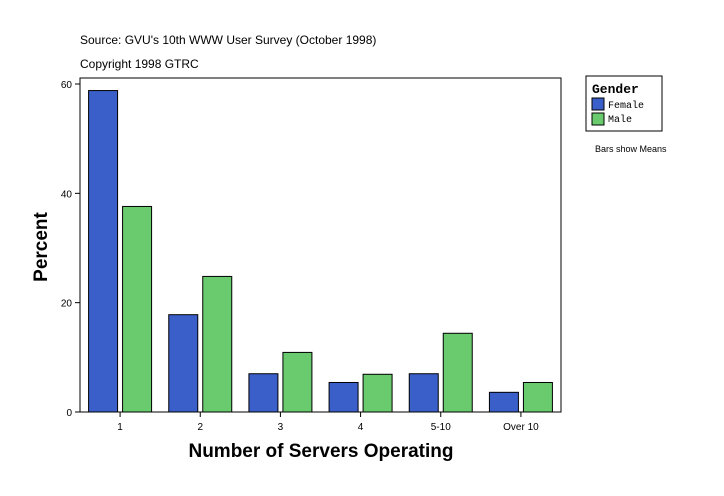 Image resolution: width=724 pixels, height=496 pixels. Describe the element at coordinates (67, 194) in the screenshot. I see `y-tick-label: 40` at that location.